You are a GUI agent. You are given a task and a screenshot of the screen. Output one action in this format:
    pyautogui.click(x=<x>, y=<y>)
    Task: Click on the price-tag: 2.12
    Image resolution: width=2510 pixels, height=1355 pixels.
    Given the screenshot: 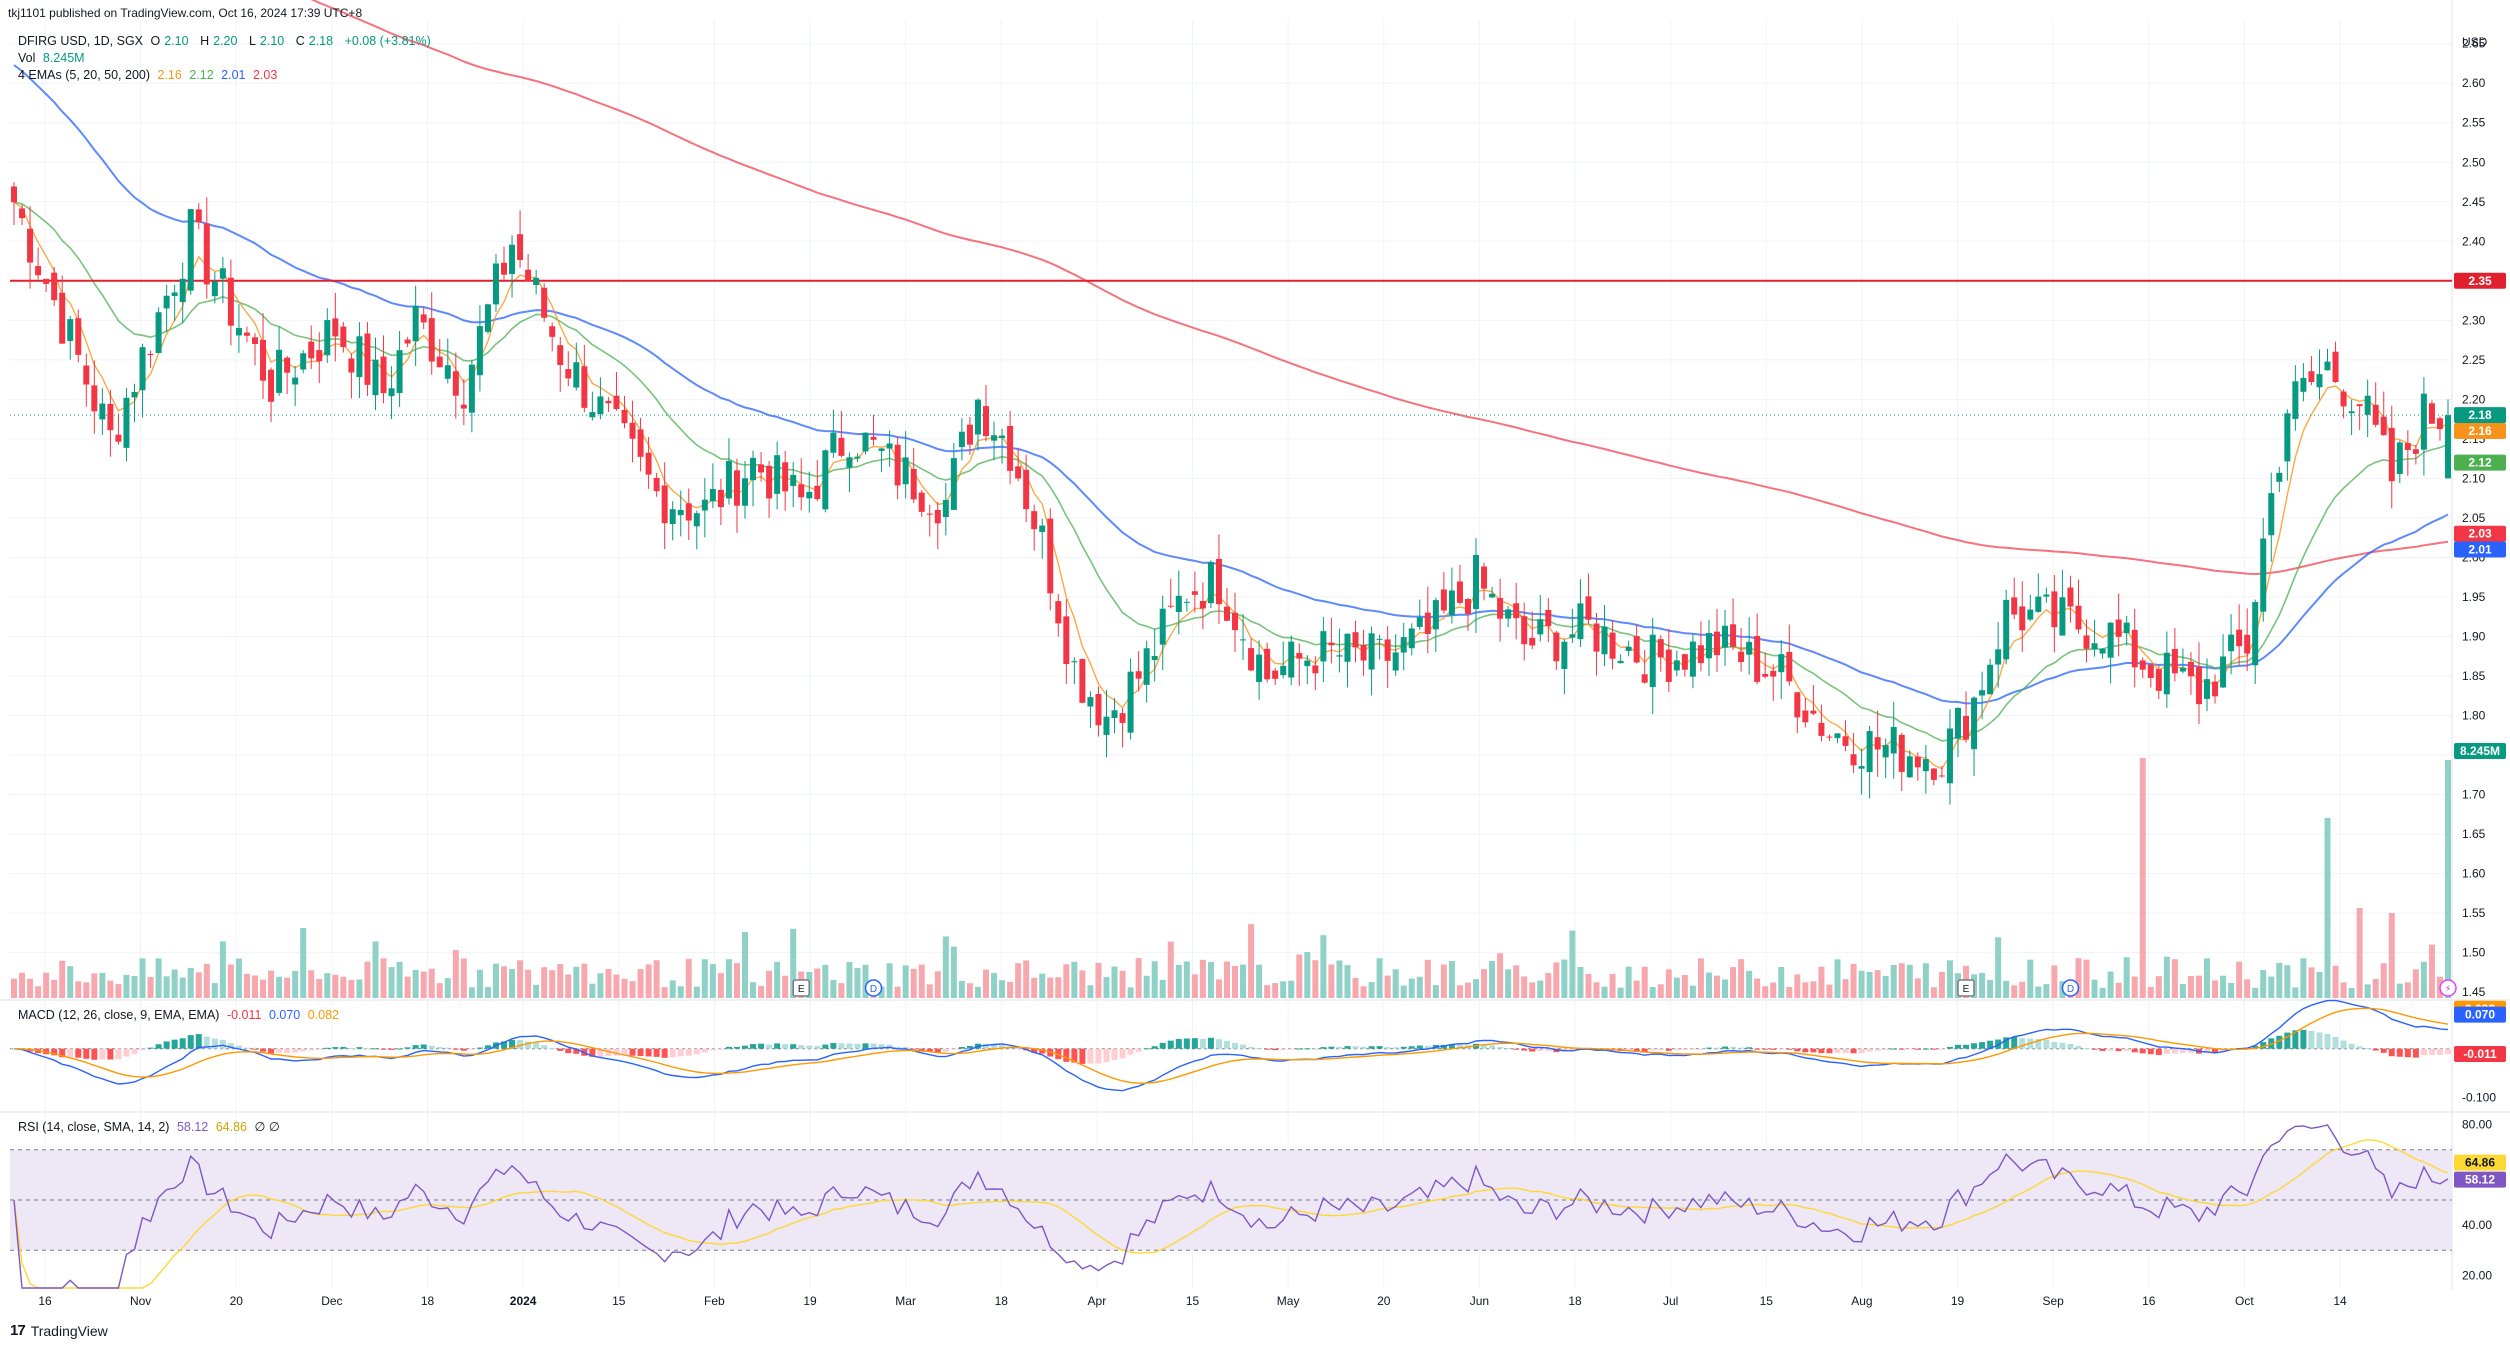 What is the action you would take?
    pyautogui.click(x=2480, y=462)
    